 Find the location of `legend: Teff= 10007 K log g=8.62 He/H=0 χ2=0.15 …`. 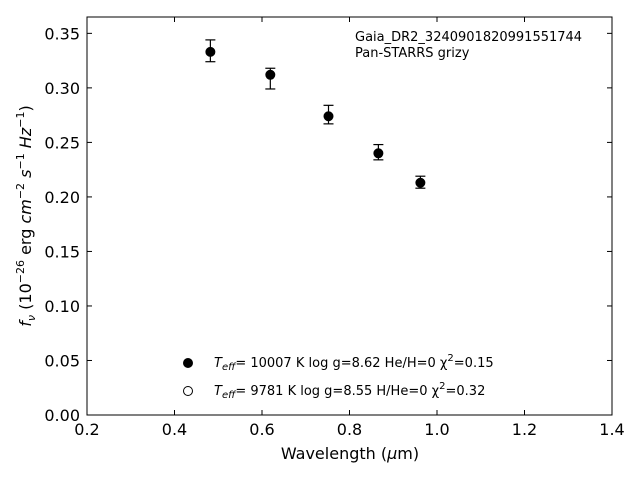

legend: Teff= 10007 K log g=8.62 He/H=0 χ2=0.15 … is located at coordinates (338, 377).